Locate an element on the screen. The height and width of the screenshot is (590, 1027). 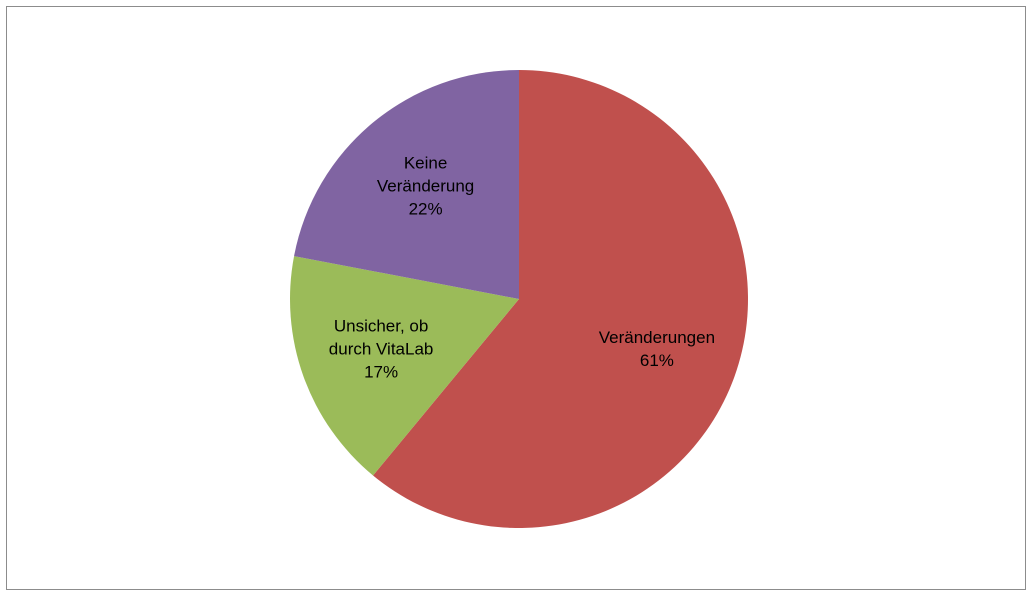
slice-label: Veränderungen 61% is located at coordinates (657, 349).